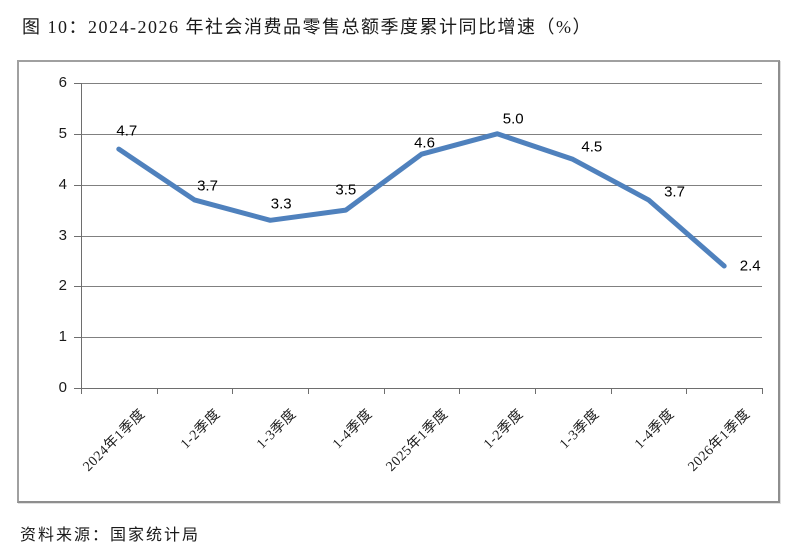 This screenshot has width=800, height=556. Describe the element at coordinates (750, 266) in the screenshot. I see `data-label: 2.4` at that location.